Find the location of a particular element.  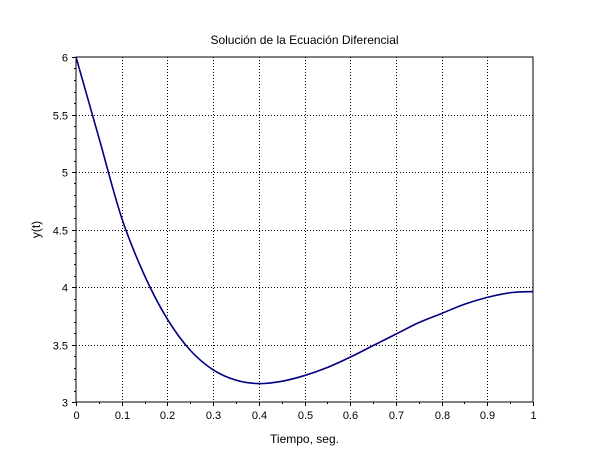

x-tick-label: 0.2 is located at coordinates (167, 416).